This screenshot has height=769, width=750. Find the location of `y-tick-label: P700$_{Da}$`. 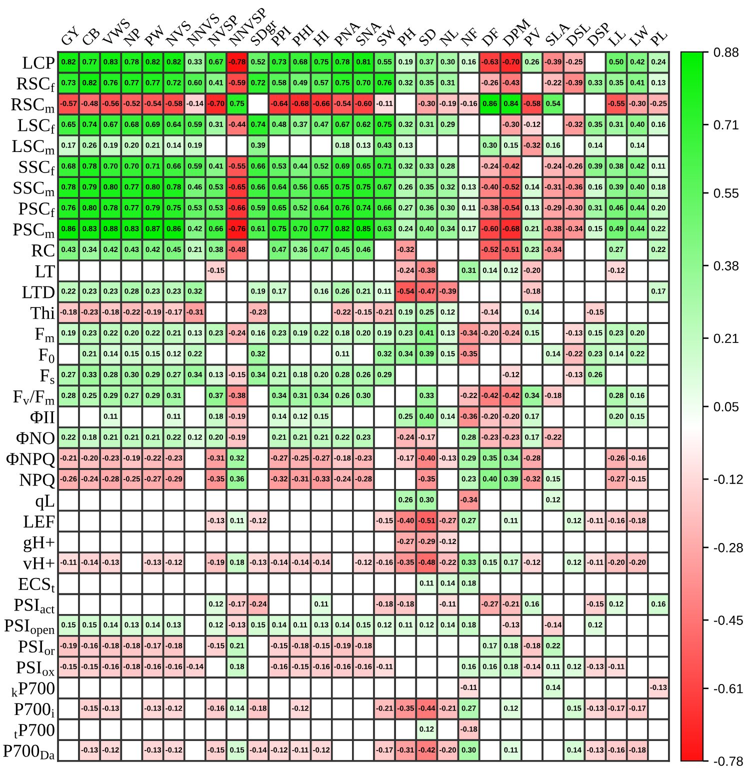

y-tick-label: P700$_{Da}$ is located at coordinates (28, 752).